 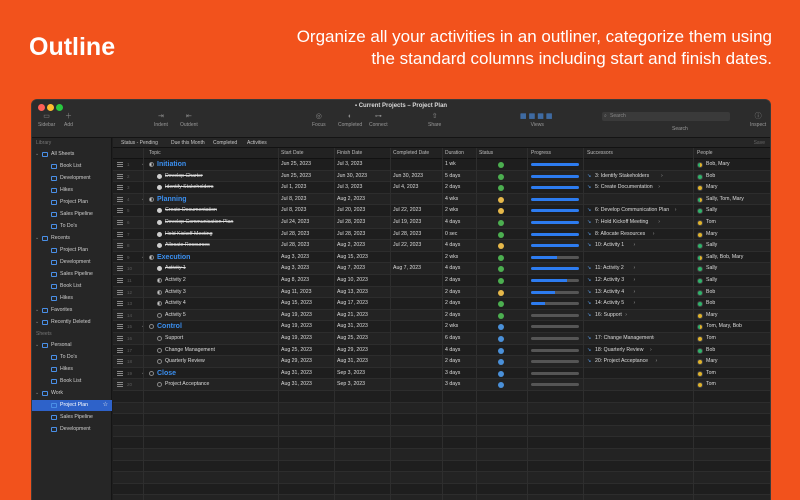 What do you see at coordinates (175, 303) in the screenshot?
I see `topic-cell: Activity 4` at bounding box center [175, 303].